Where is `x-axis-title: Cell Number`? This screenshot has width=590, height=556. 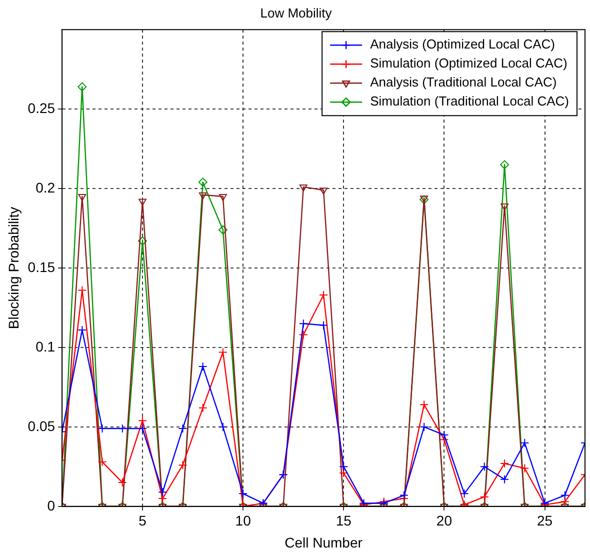 x-axis-title: Cell Number is located at coordinates (323, 542).